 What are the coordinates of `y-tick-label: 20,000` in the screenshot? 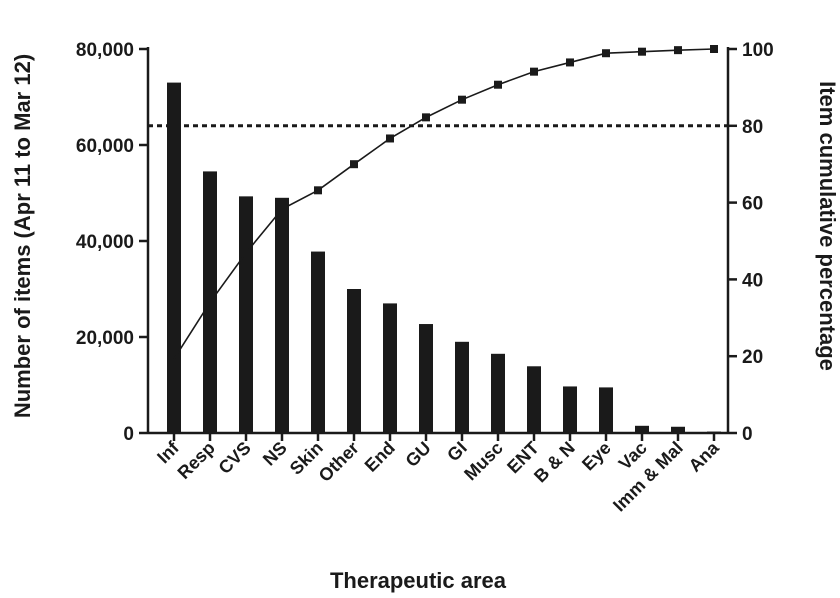 It's located at (105, 338).